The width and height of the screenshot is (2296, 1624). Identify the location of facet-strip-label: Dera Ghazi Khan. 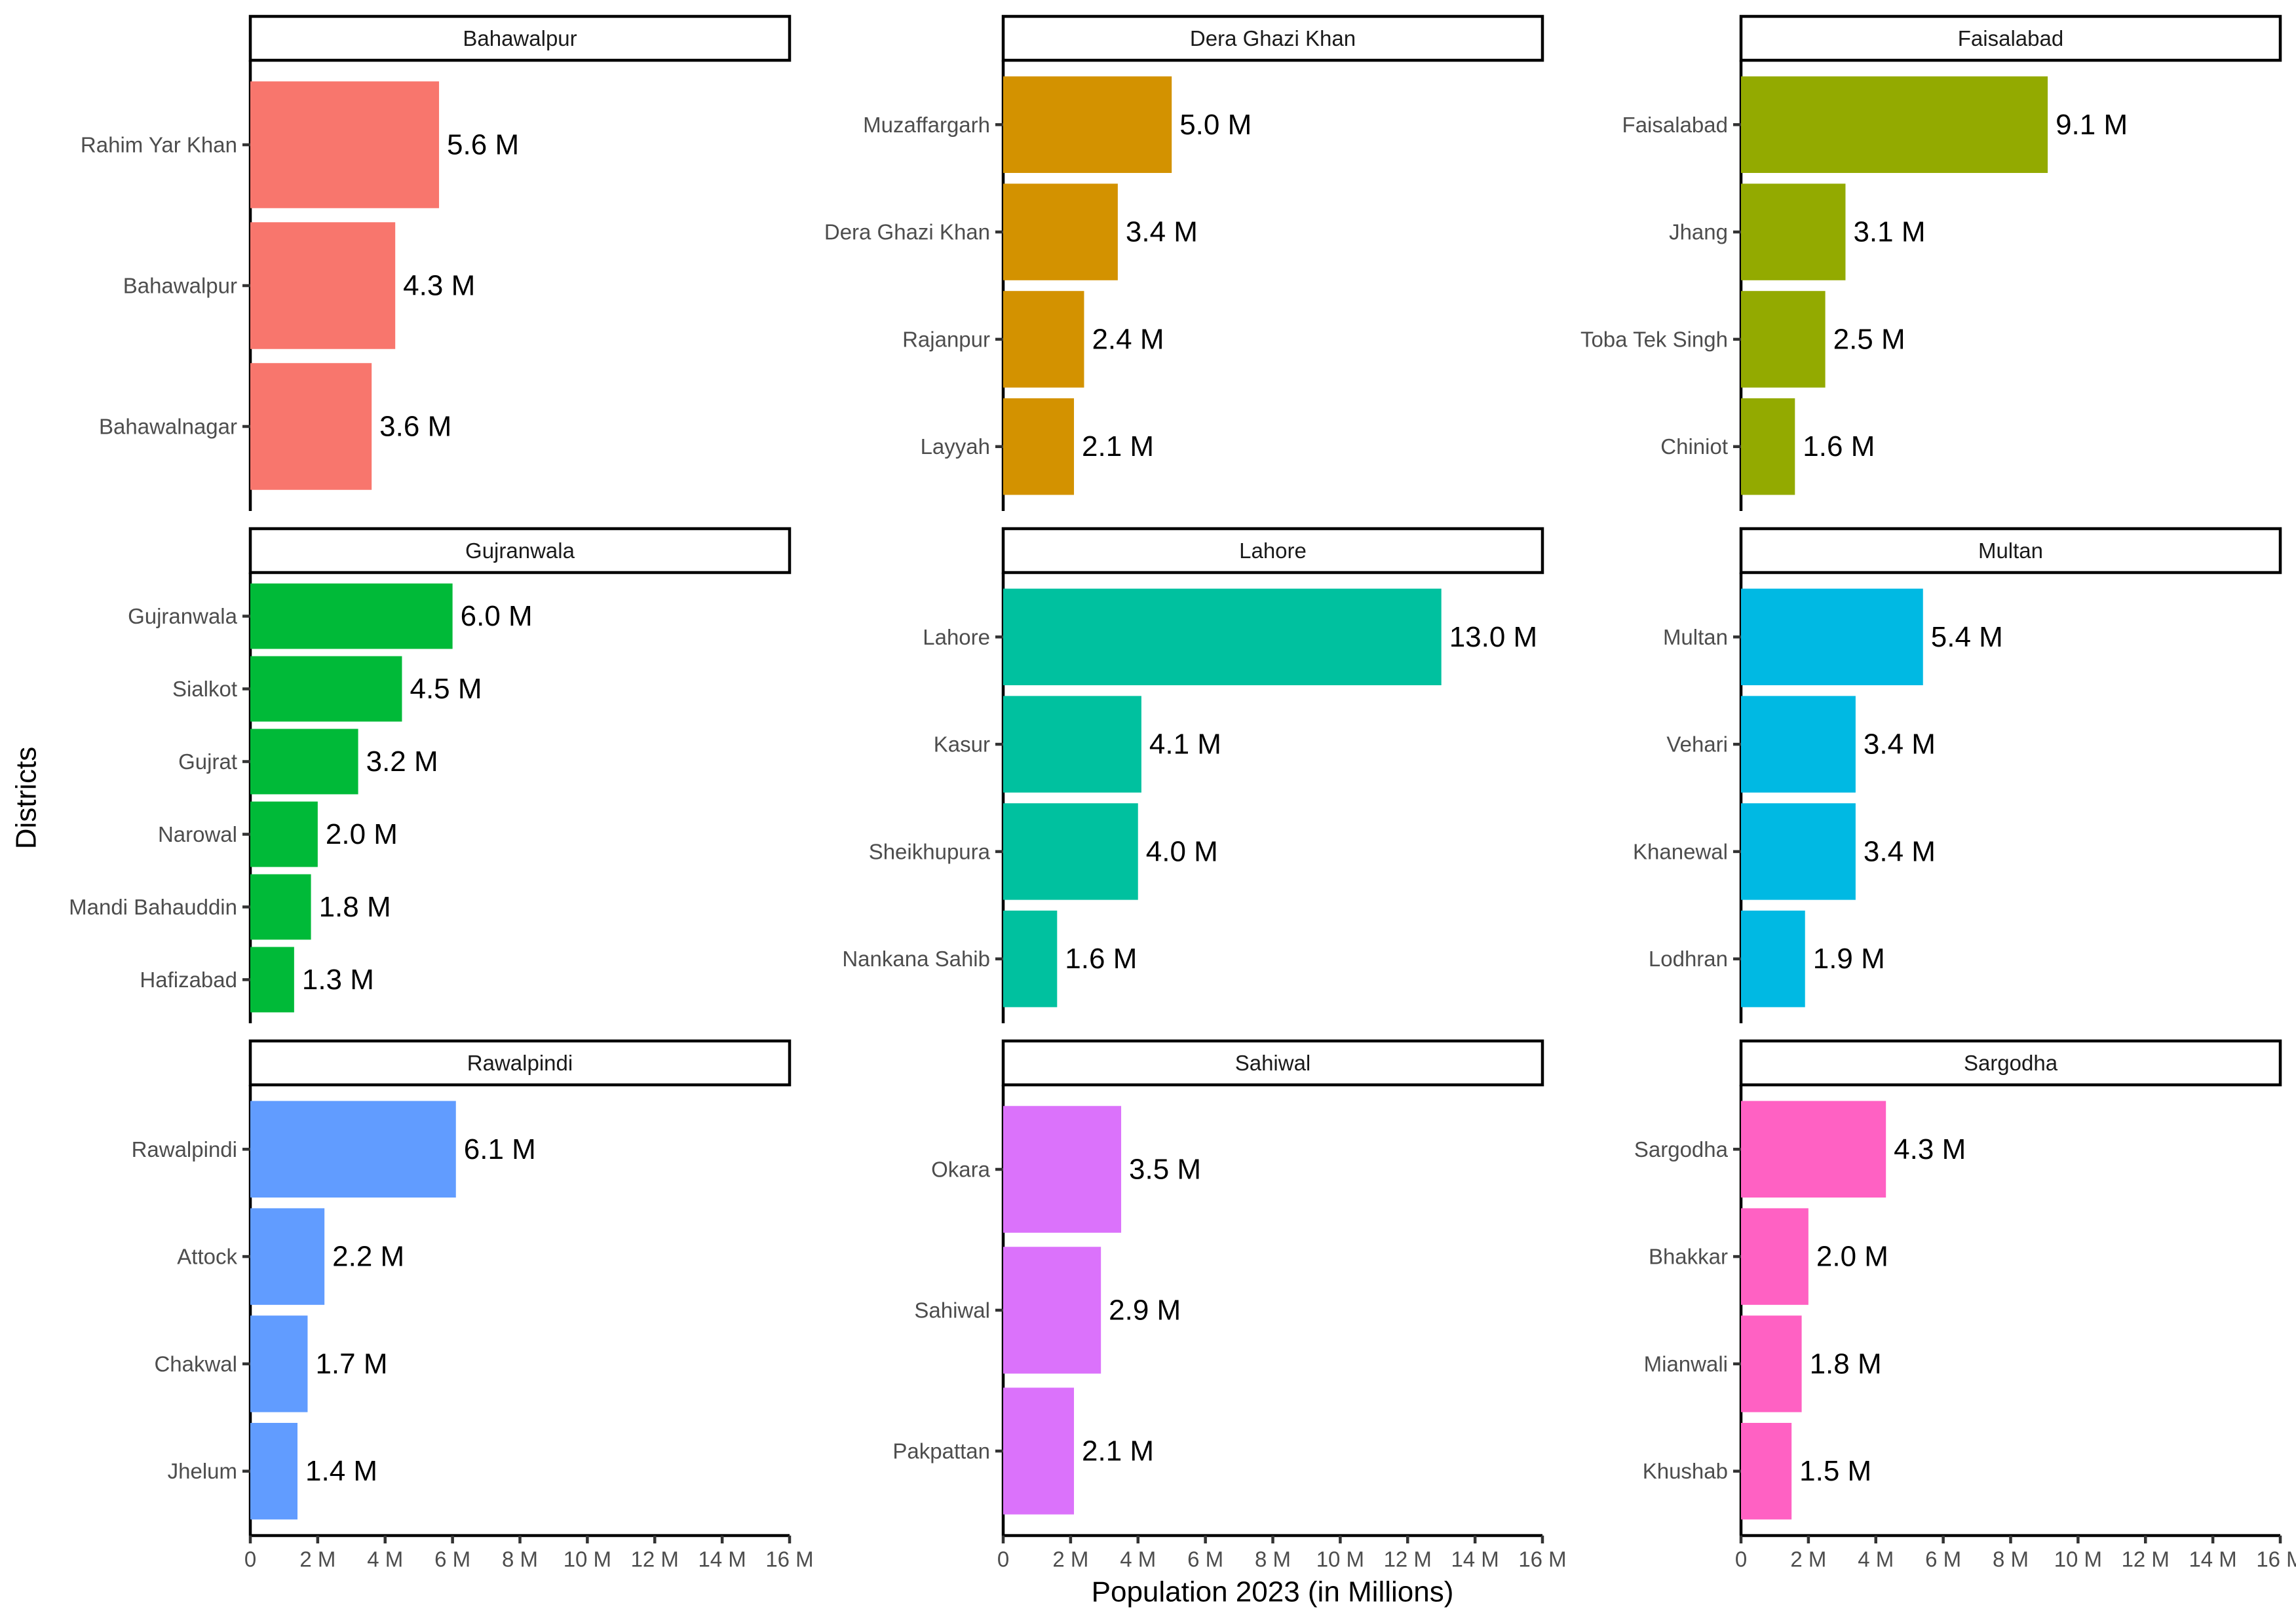
(1273, 38).